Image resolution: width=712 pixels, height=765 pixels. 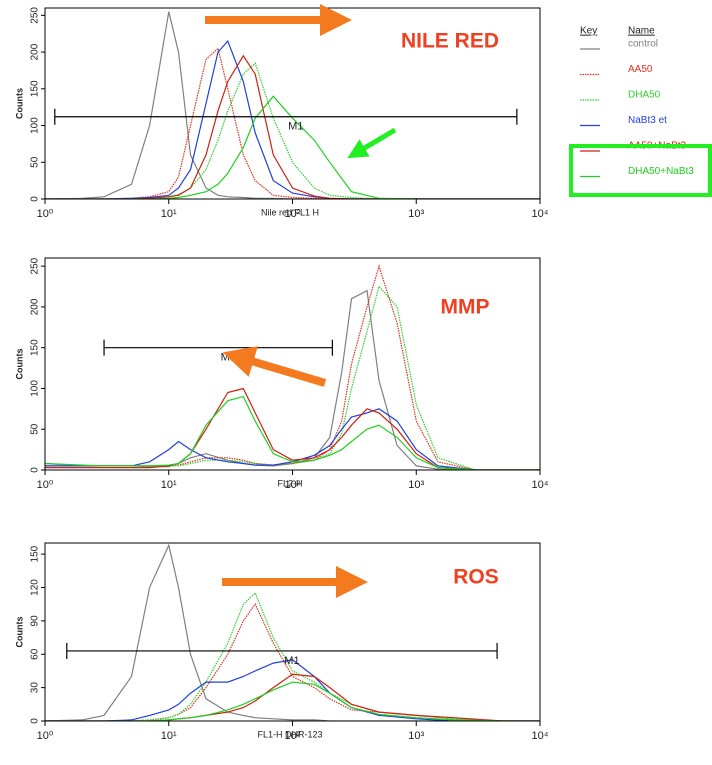 I want to click on annotation: NILE RED, so click(x=450, y=41).